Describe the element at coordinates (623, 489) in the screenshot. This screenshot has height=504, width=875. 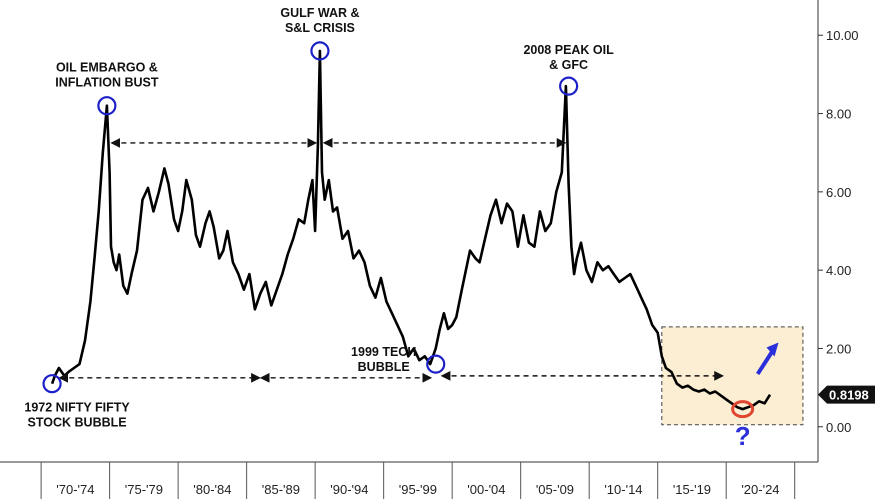
I see `x-tick-label: '10-'14` at that location.